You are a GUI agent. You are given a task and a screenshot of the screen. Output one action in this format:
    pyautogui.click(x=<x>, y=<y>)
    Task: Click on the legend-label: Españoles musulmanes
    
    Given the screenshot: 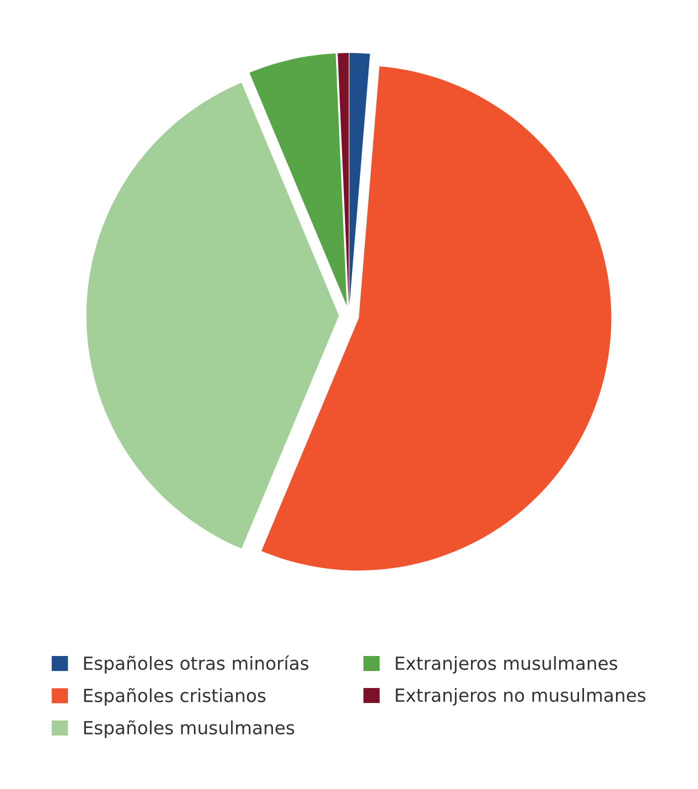 What is the action you would take?
    pyautogui.click(x=189, y=729)
    